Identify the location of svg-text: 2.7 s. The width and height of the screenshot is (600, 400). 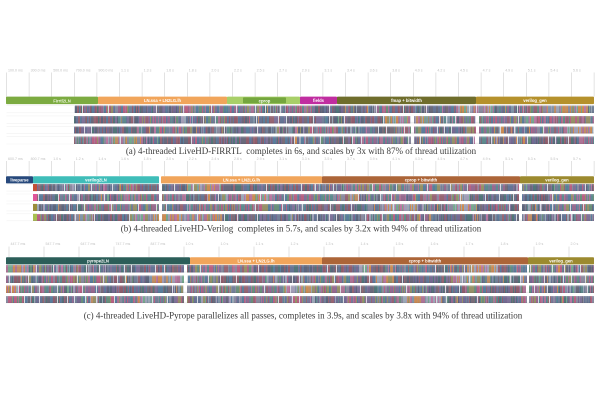
(283, 71).